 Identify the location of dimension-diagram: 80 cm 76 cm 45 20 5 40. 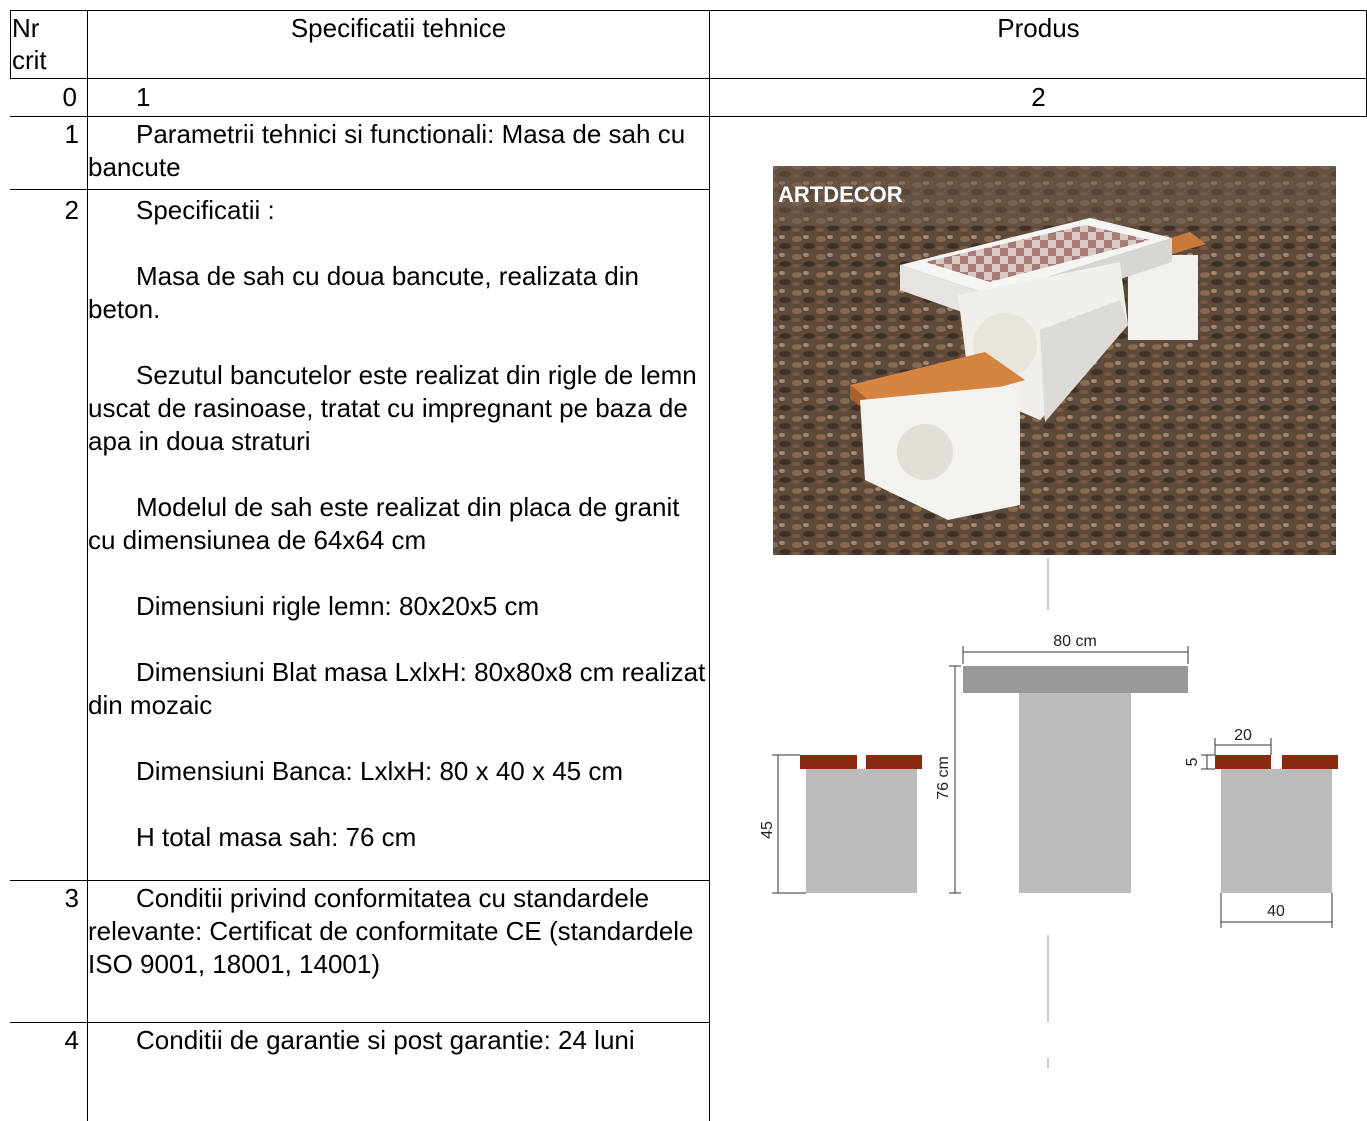
(1048, 780).